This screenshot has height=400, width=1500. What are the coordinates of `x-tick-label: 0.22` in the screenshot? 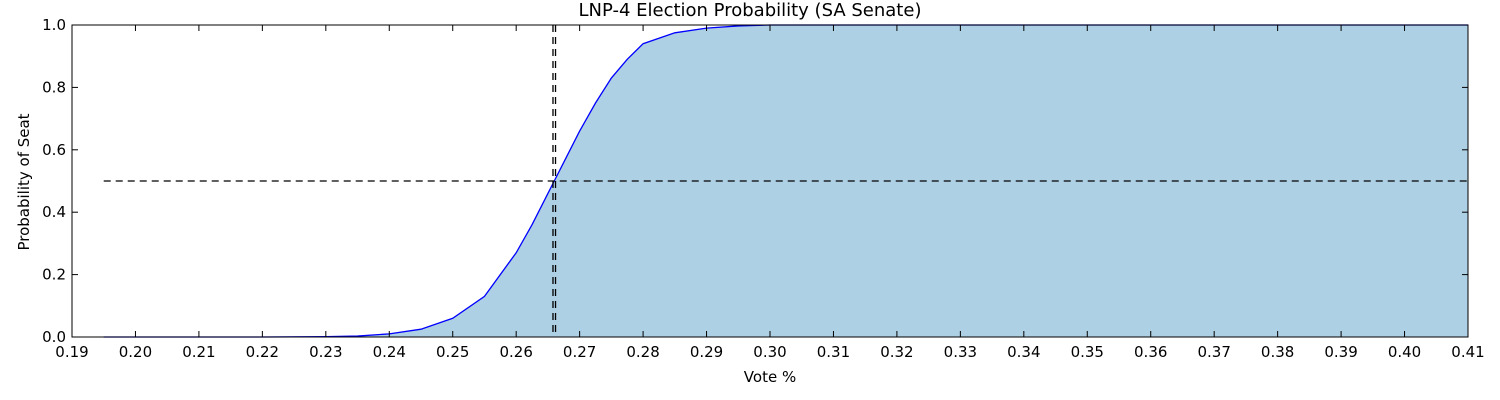 It's located at (262, 352).